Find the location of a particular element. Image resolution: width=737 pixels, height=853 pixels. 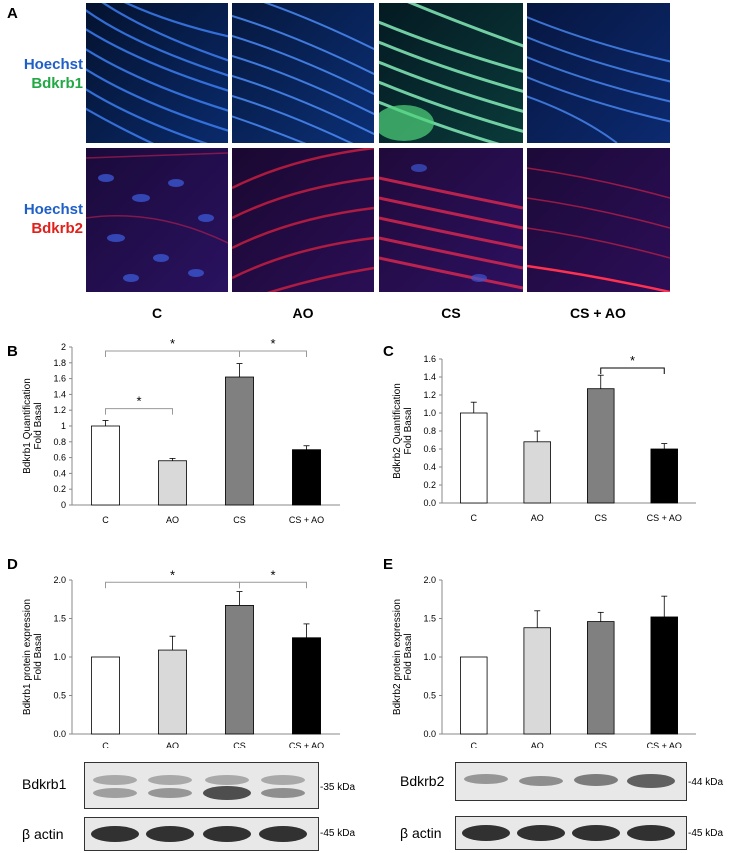

kda-actin-d: -45 kDa is located at coordinates (338, 833).